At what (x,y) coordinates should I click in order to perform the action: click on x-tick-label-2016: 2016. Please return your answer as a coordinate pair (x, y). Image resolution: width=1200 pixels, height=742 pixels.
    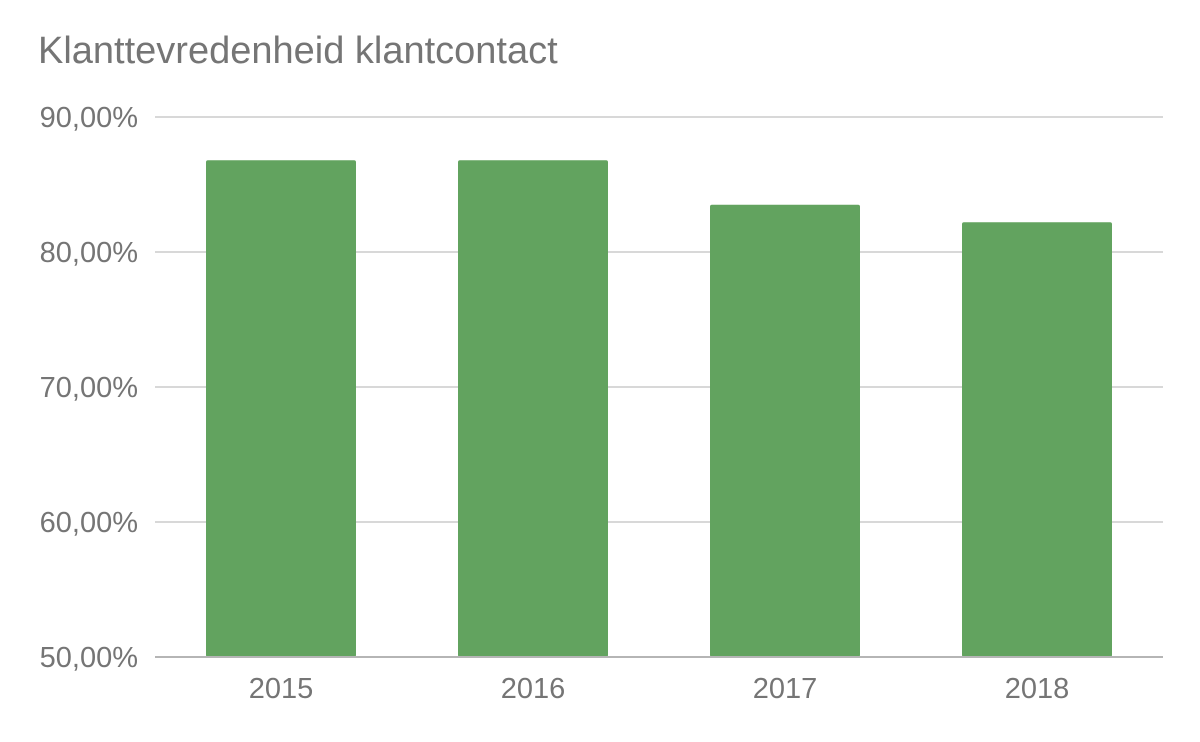
    Looking at the image, I should click on (533, 689).